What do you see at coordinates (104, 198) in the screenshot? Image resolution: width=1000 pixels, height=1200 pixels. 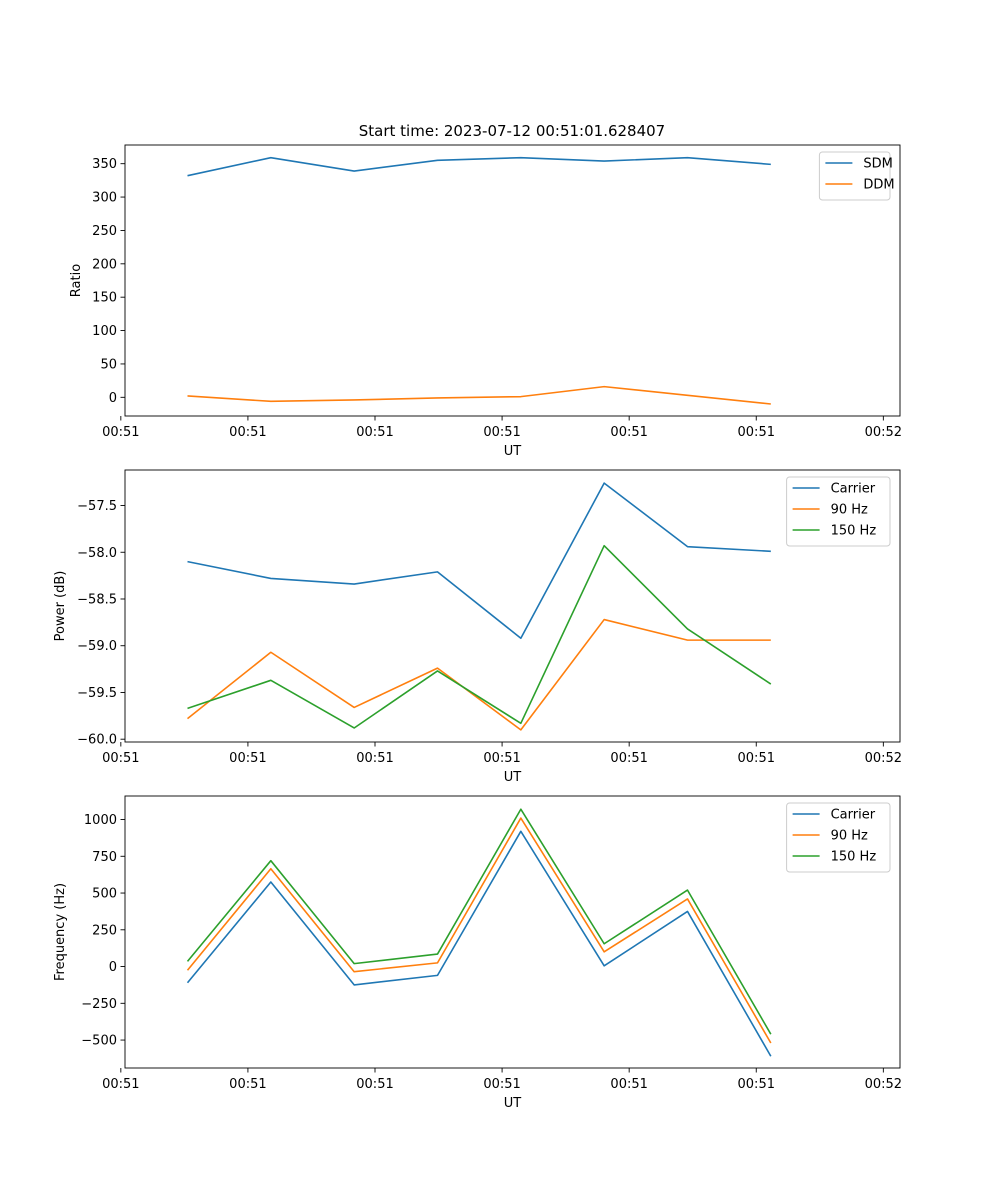 I see `y-tick-label: 300` at bounding box center [104, 198].